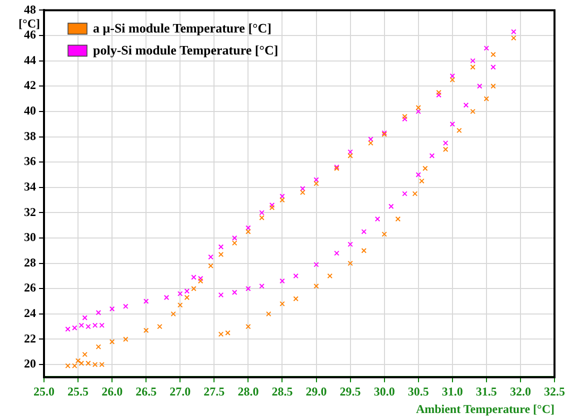 Image resolution: width=568 pixels, height=417 pixels. I want to click on x-tick-label: 30.0, so click(384, 391).